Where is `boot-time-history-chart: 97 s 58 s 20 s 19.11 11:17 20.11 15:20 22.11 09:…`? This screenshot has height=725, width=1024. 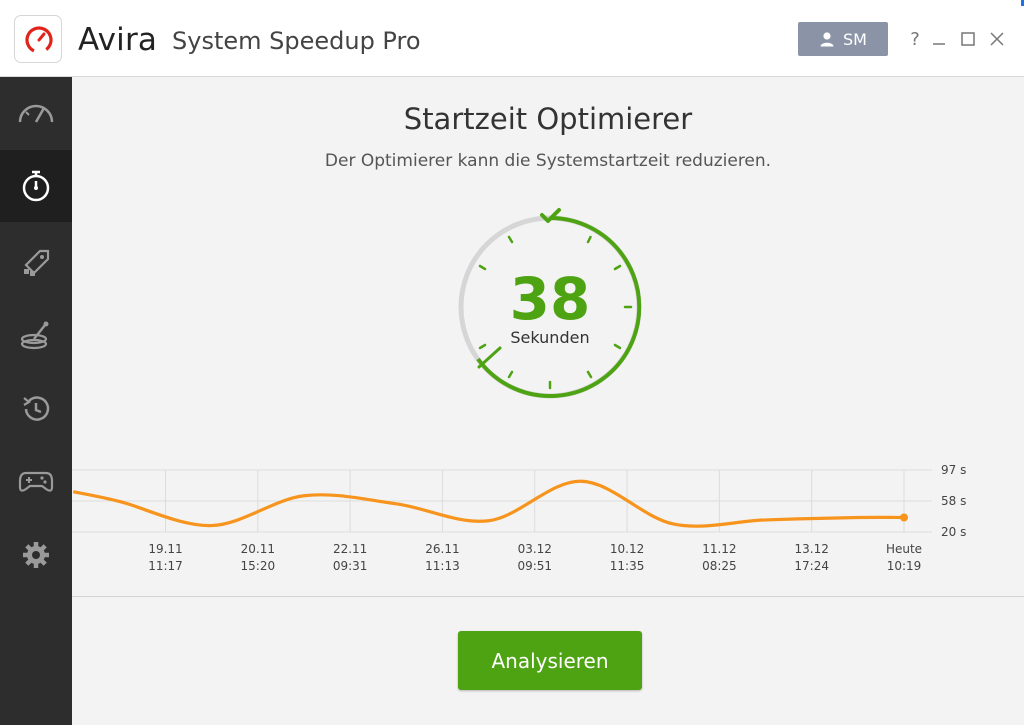
boot-time-history-chart: 97 s 58 s 20 s 19.11 11:17 20.11 15:20 22.11 09:… is located at coordinates (519, 518).